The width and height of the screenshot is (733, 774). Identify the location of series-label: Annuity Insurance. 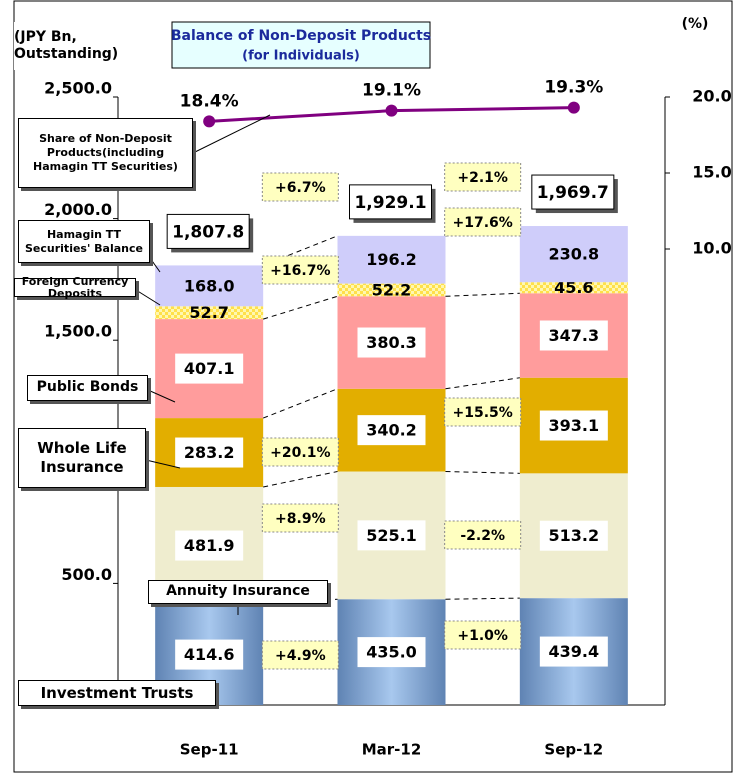
(238, 592).